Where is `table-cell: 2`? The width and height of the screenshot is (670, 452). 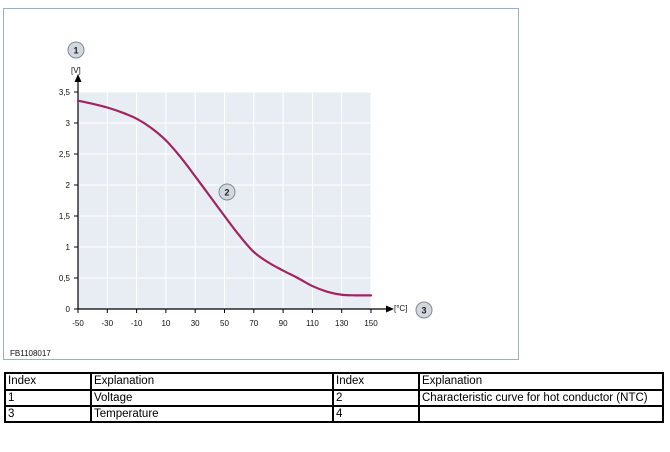 table-cell: 2 is located at coordinates (376, 398).